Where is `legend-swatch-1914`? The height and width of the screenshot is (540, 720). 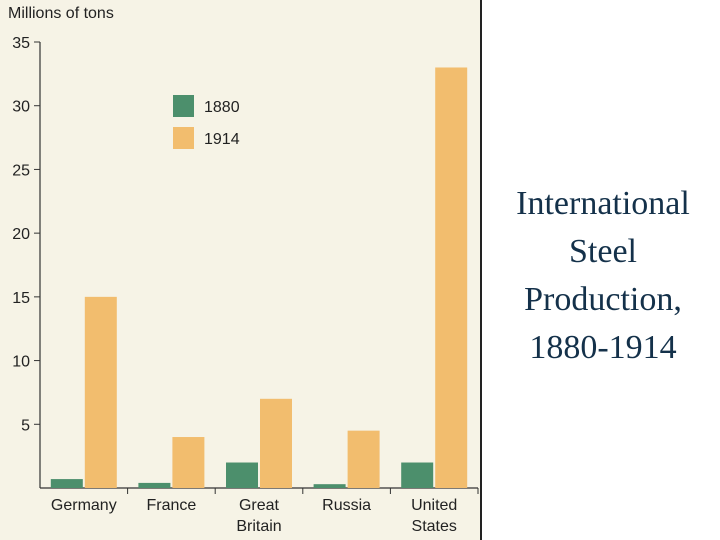 legend-swatch-1914 is located at coordinates (183, 138).